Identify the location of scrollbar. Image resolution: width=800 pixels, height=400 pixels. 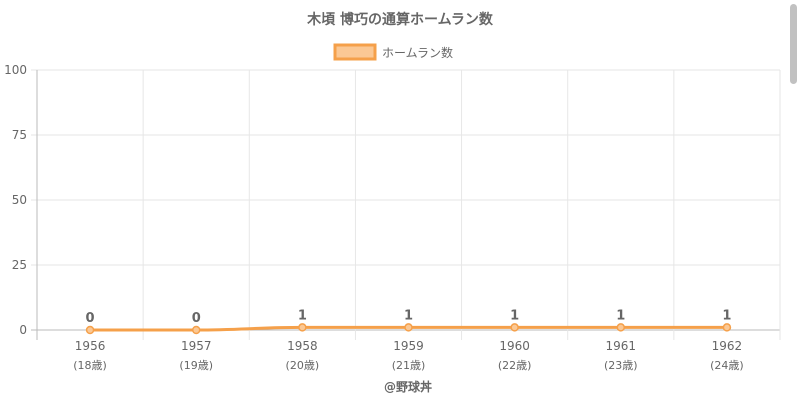
(793, 44).